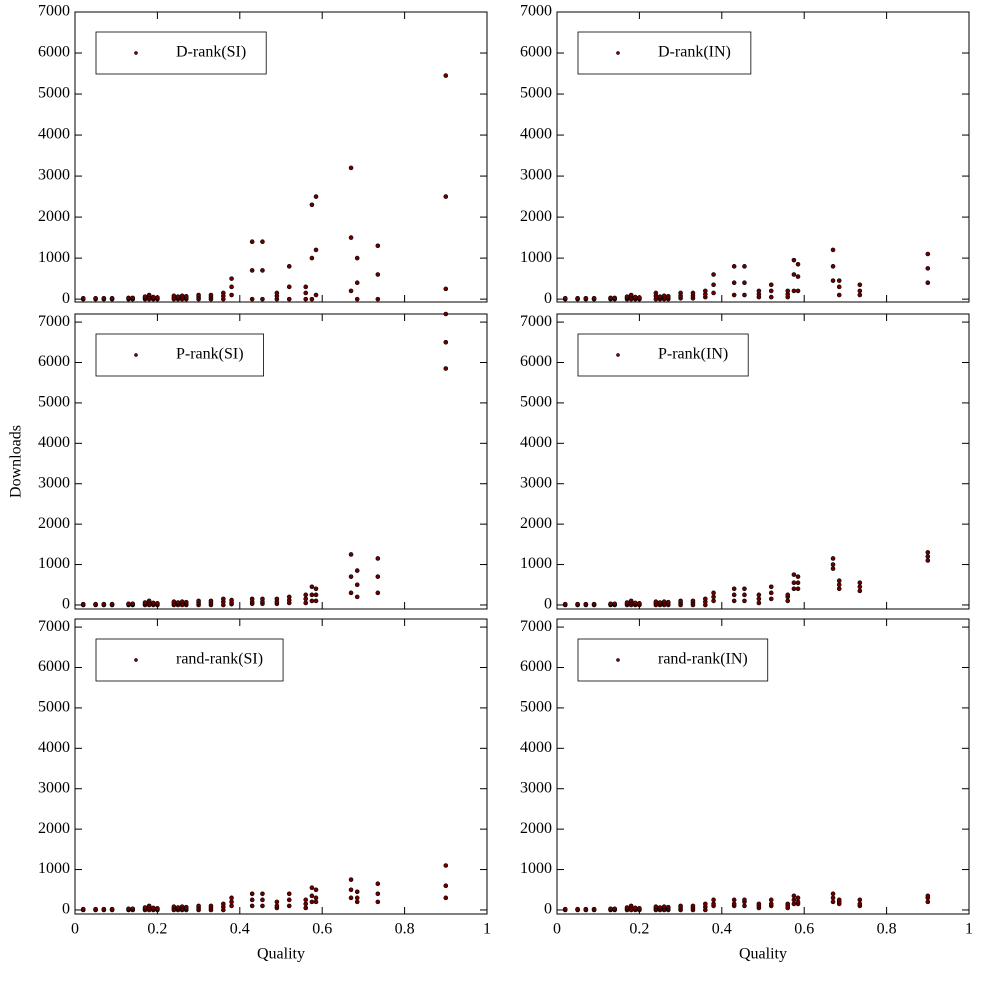  Describe the element at coordinates (322, 929) in the screenshot. I see `x-tick-label: 0.6` at that location.